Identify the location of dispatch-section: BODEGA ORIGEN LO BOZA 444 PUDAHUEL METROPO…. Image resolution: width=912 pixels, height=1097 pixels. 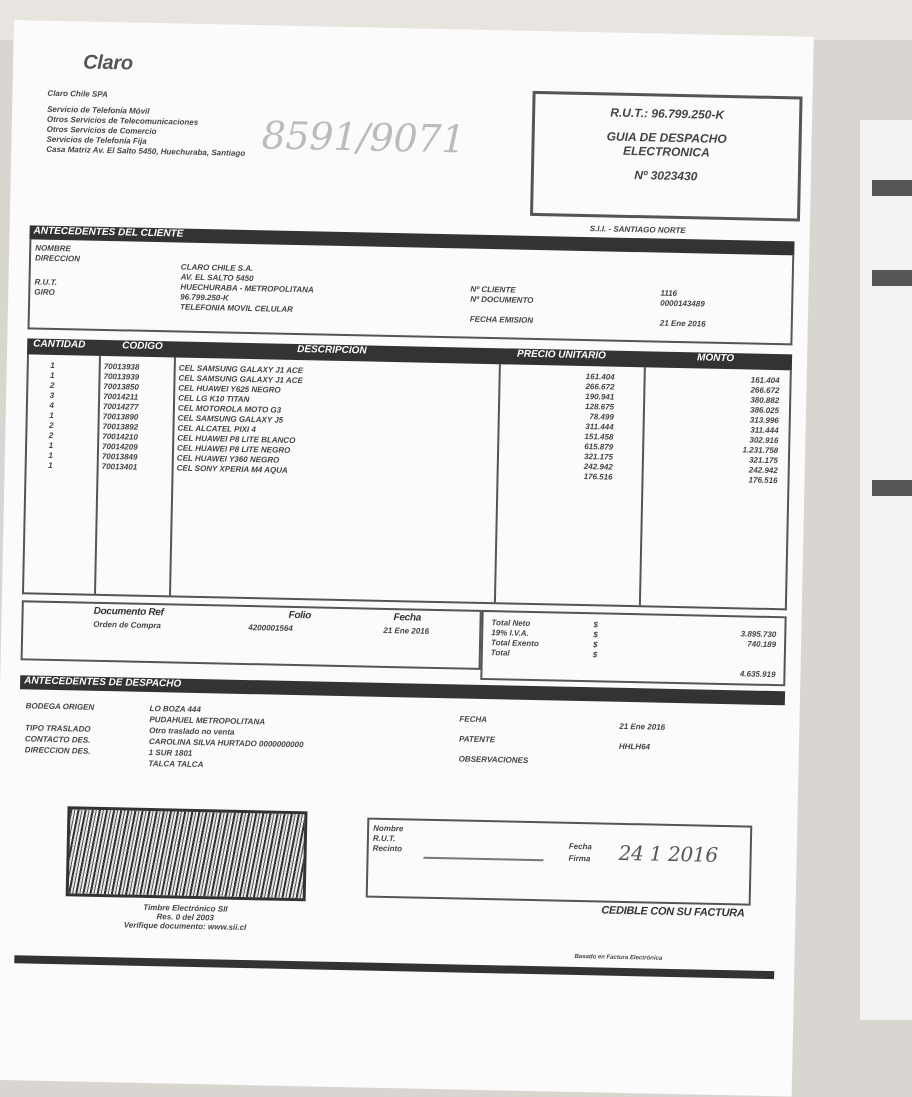
(401, 753).